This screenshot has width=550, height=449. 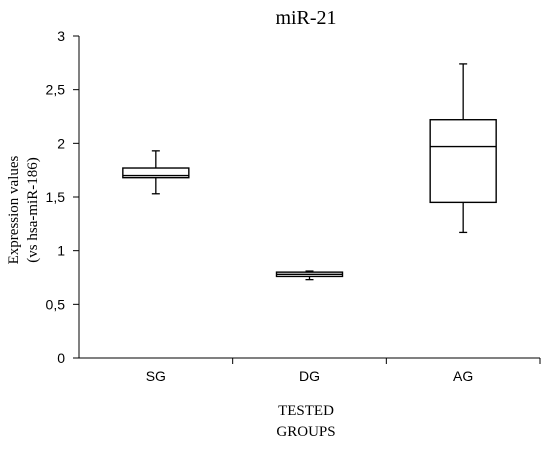 What do you see at coordinates (343, 371) in the screenshot?
I see `x-axis-ticks: SG DG AG` at bounding box center [343, 371].